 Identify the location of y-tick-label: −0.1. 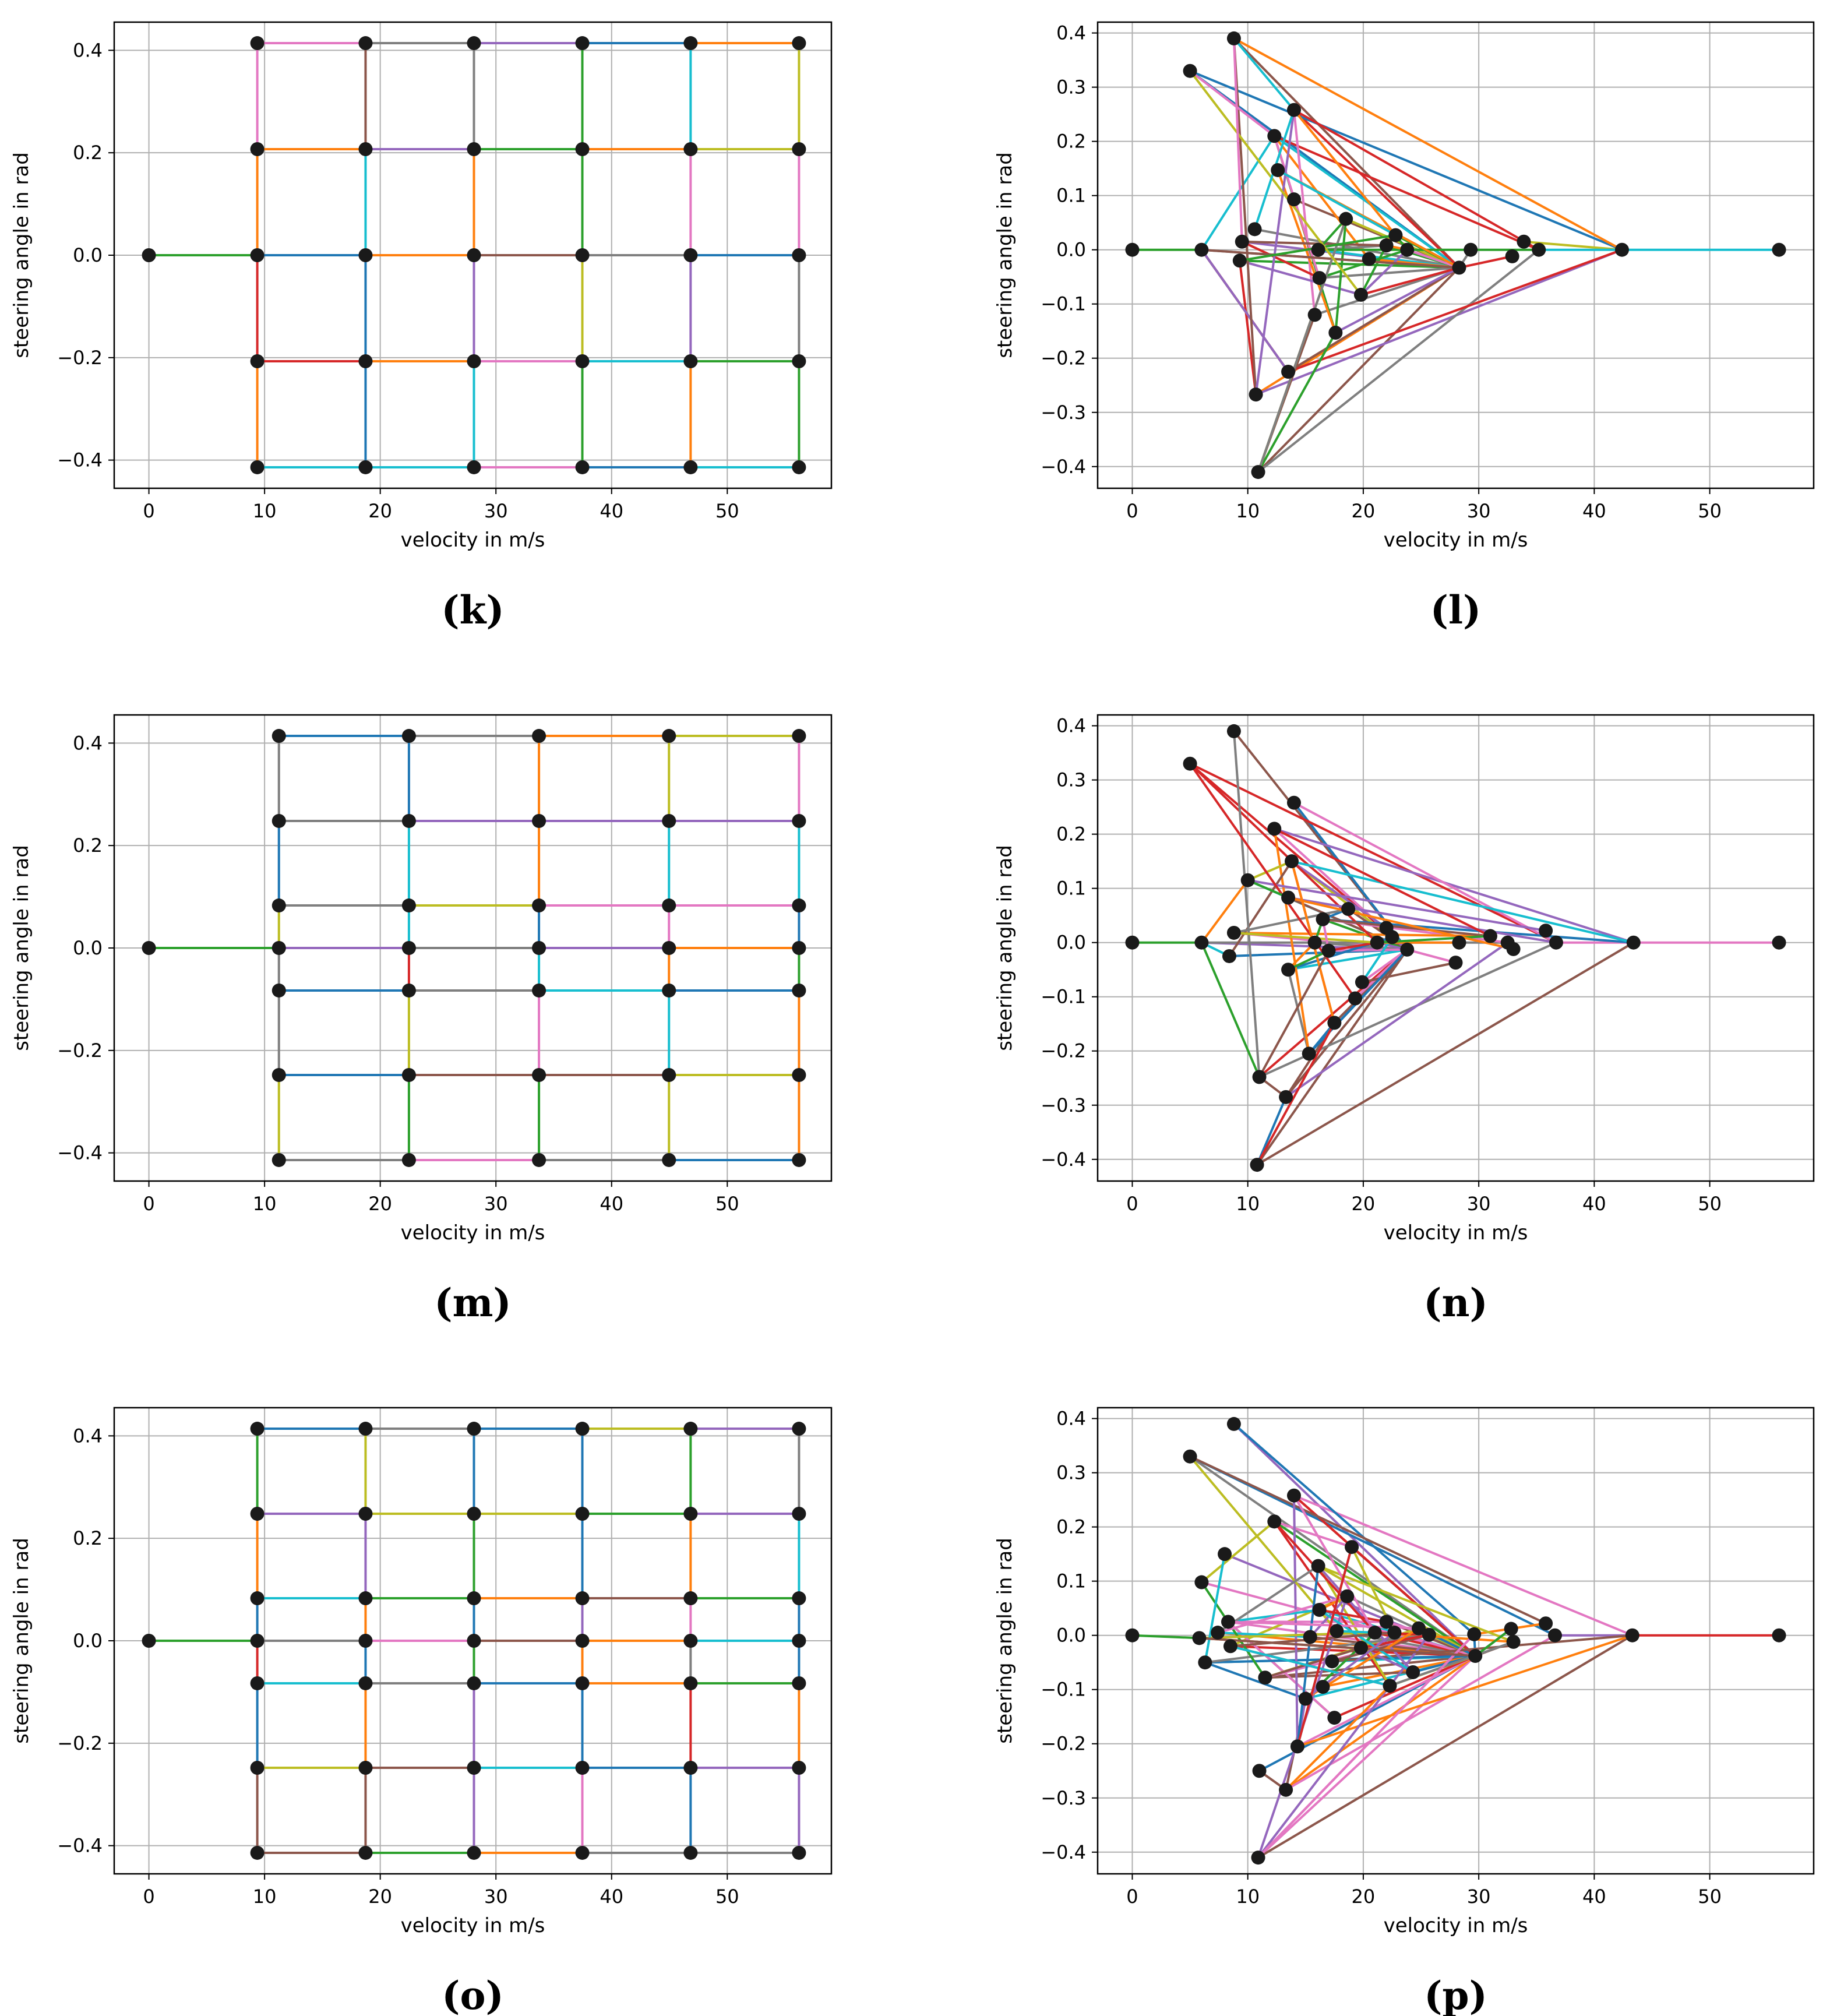
(1063, 997).